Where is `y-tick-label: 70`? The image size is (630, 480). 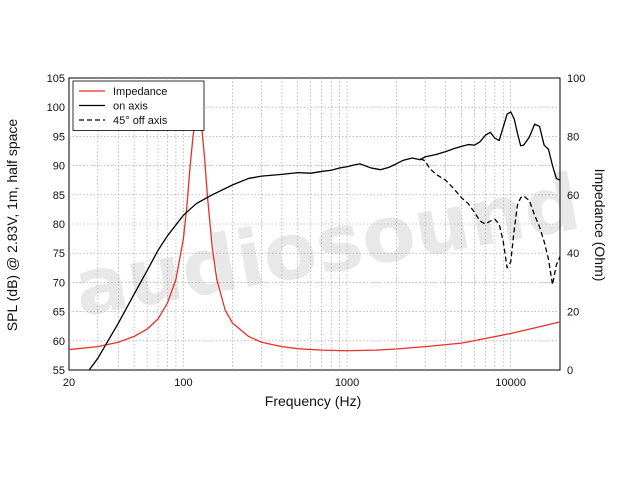
y-tick-label: 70 is located at coordinates (59, 283).